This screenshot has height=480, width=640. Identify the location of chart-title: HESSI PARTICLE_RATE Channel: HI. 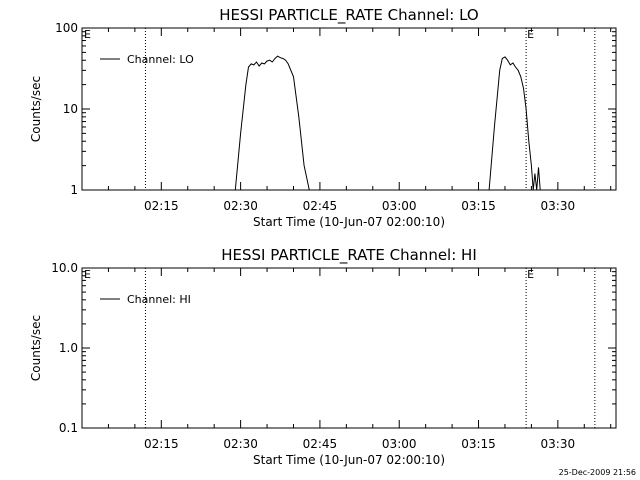
(349, 255).